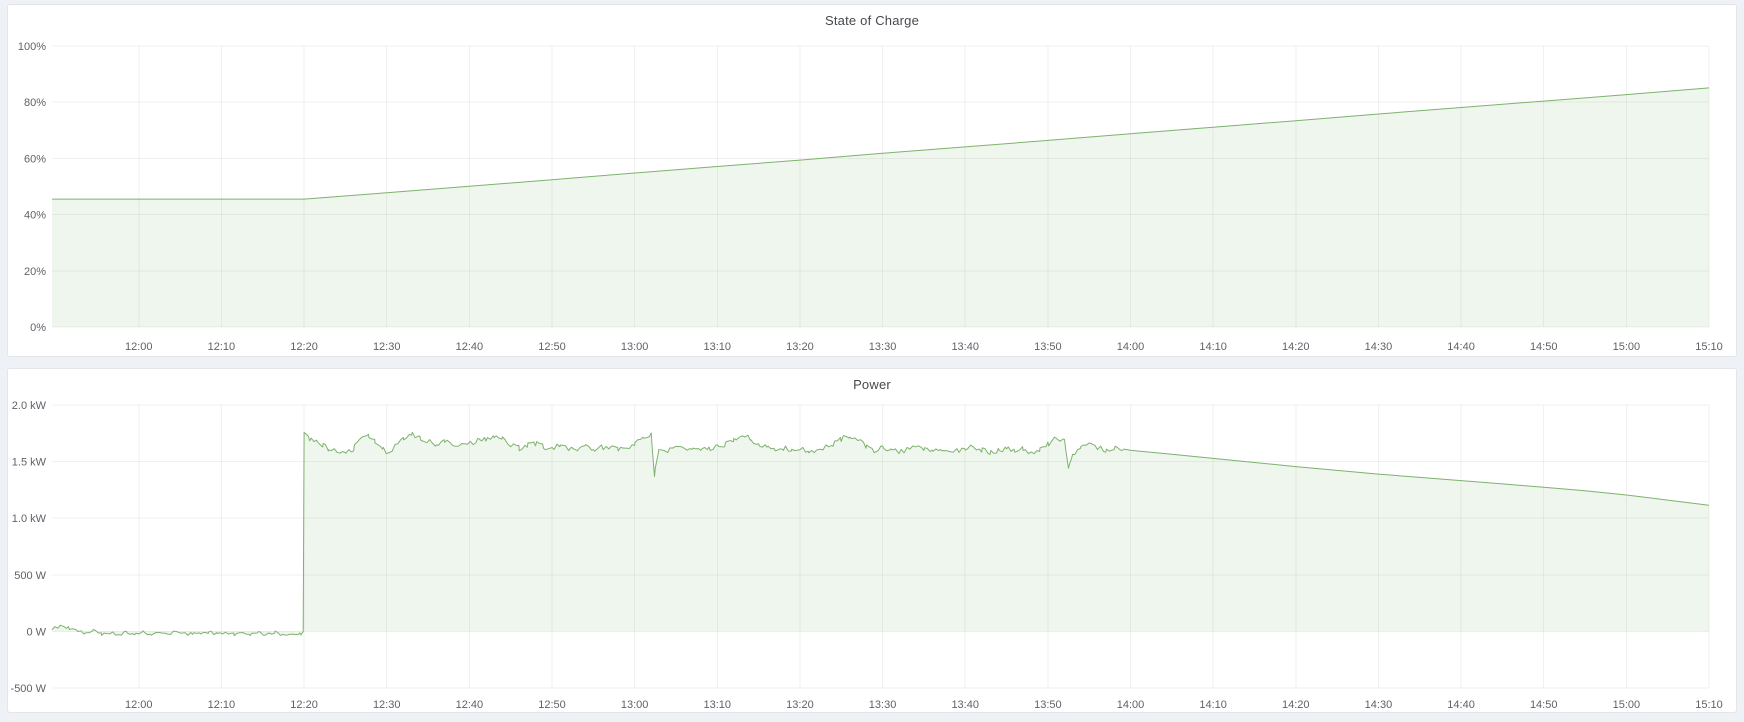 This screenshot has height=722, width=1744. Describe the element at coordinates (29, 689) in the screenshot. I see `y-tick-label: -500 W` at that location.